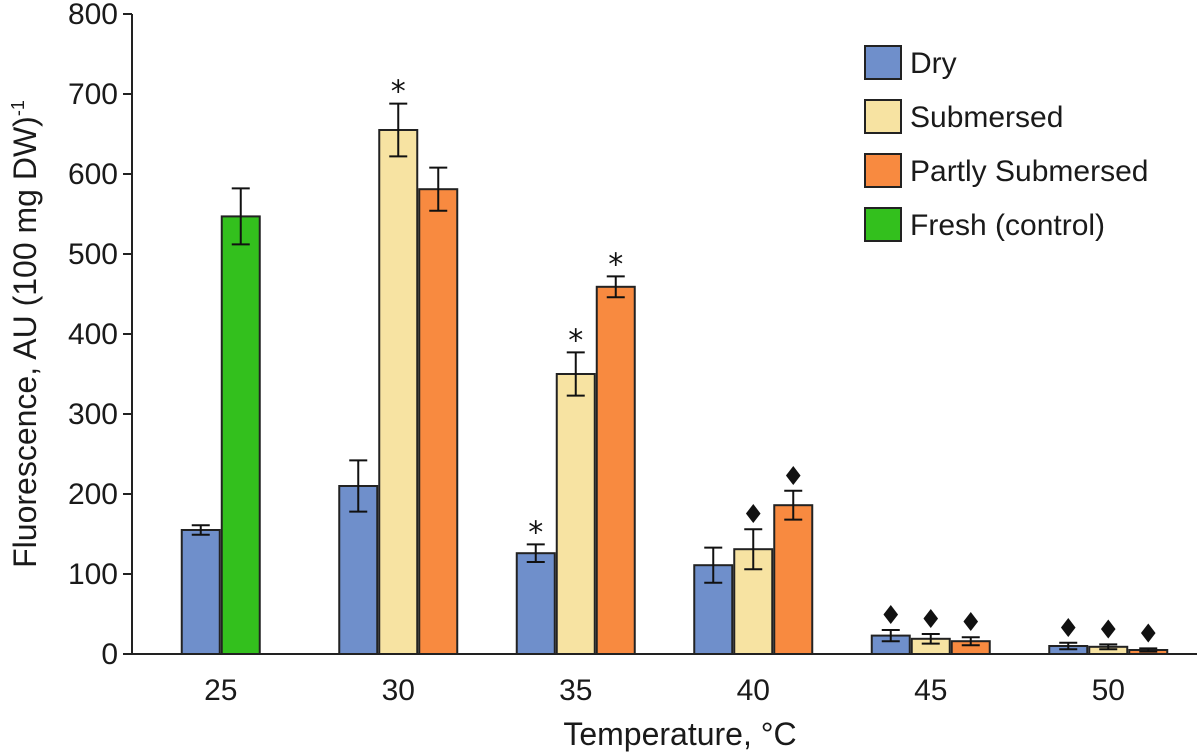 Image resolution: width=1204 pixels, height=756 pixels. Describe the element at coordinates (93, 174) in the screenshot. I see `y-tick-label: 600` at that location.